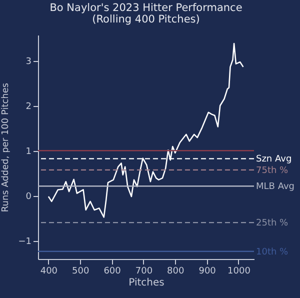 The image size is (300, 298). I want to click on x-tick-label: 700, so click(144, 271).